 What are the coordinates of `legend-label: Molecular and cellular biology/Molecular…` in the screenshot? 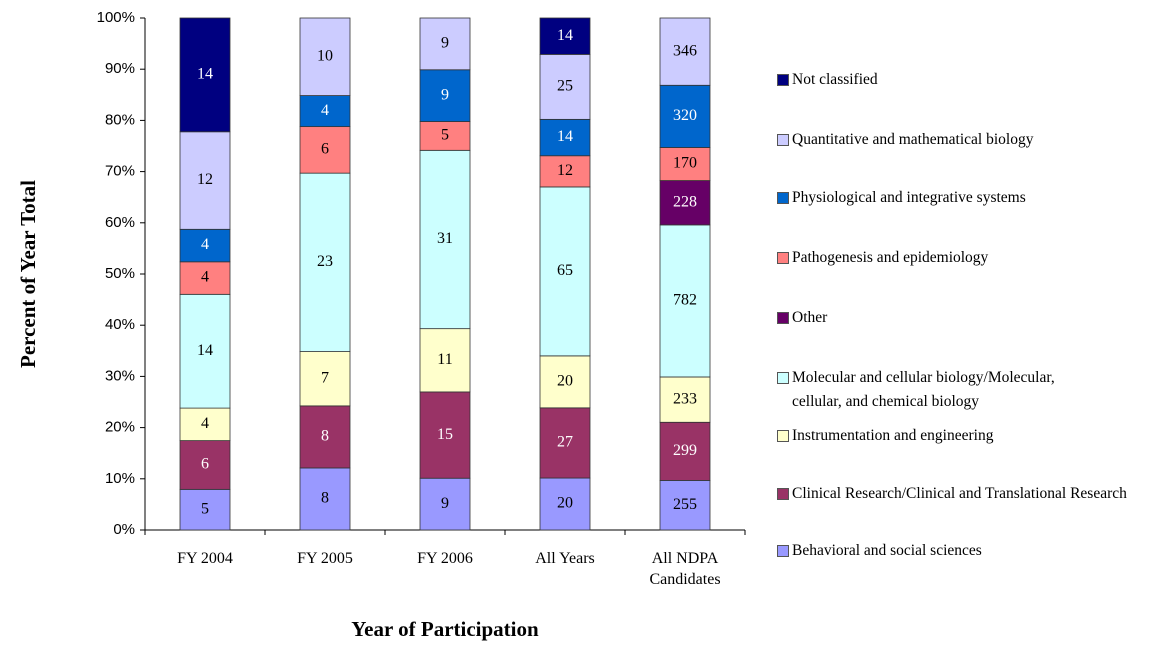 It's located at (923, 389).